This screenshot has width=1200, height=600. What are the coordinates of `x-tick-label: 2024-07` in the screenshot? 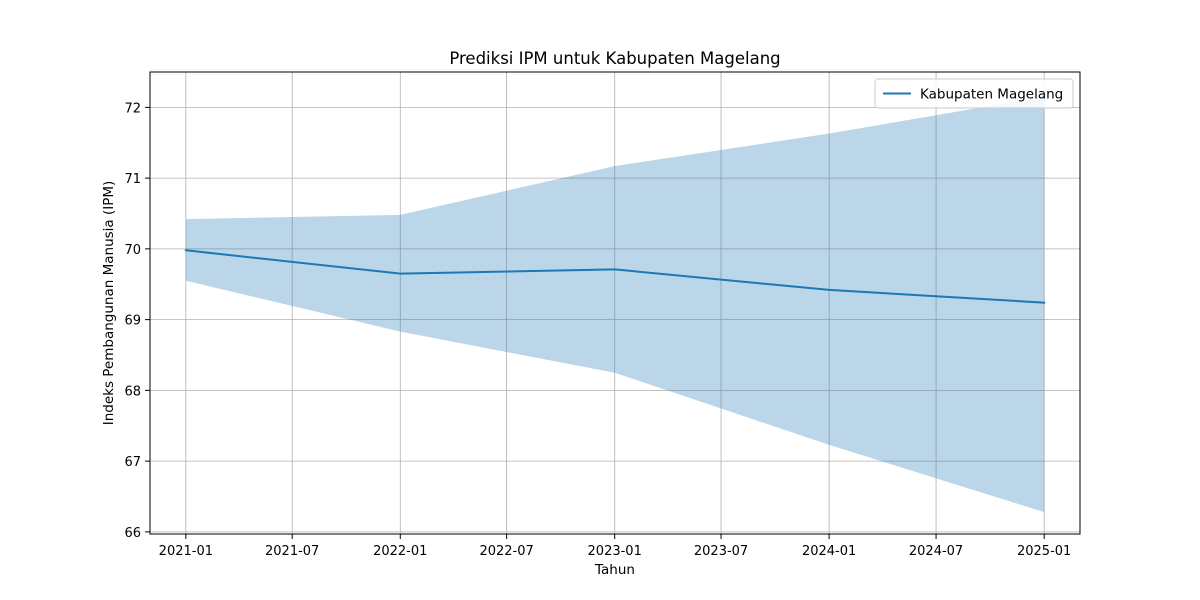 It's located at (936, 551).